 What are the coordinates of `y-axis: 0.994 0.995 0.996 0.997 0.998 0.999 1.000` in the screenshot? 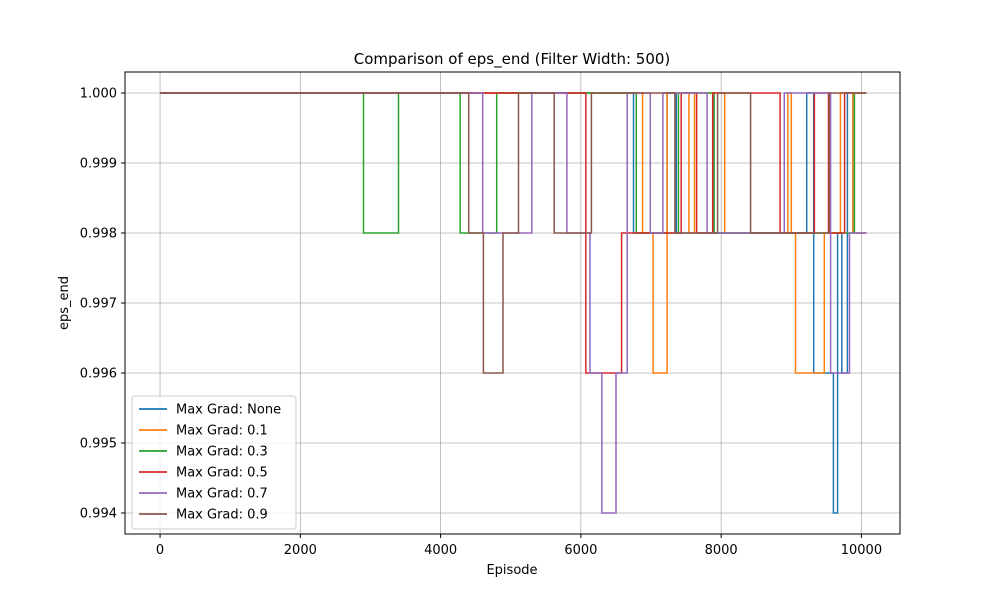 It's located at (102, 304).